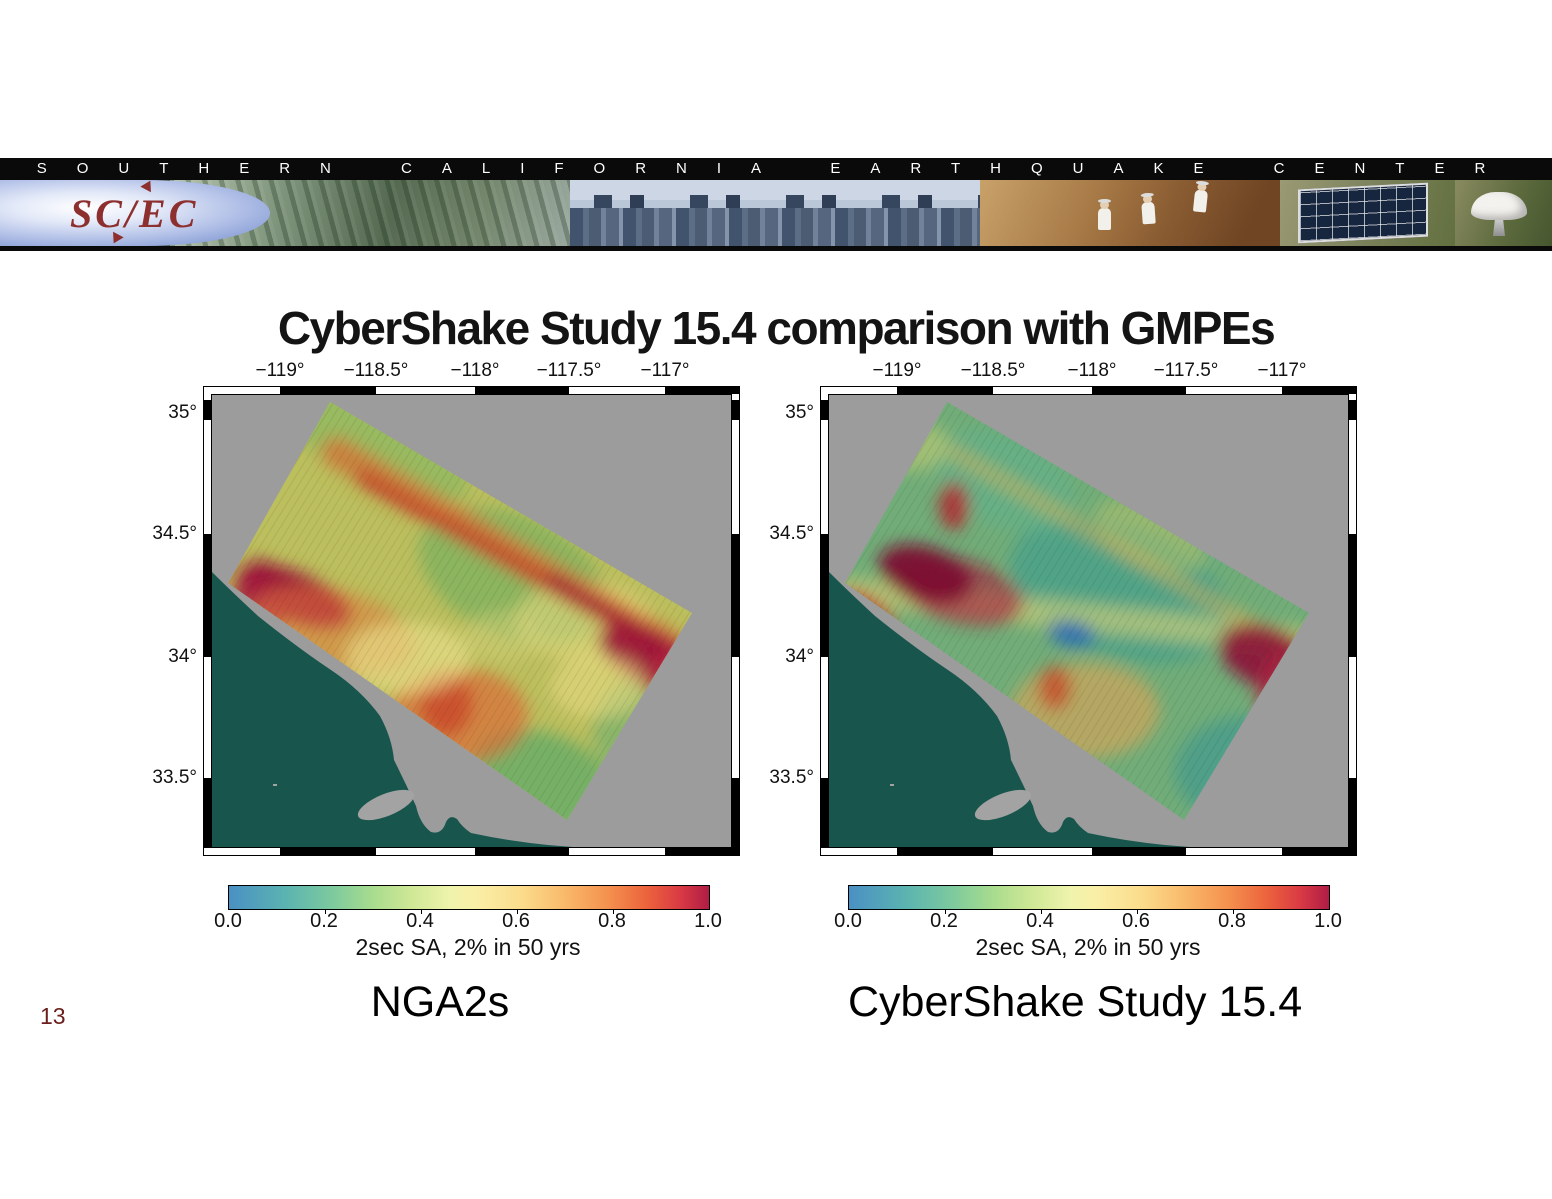  What do you see at coordinates (1130, 213) in the screenshot?
I see `banner-photo-fieldwork` at bounding box center [1130, 213].